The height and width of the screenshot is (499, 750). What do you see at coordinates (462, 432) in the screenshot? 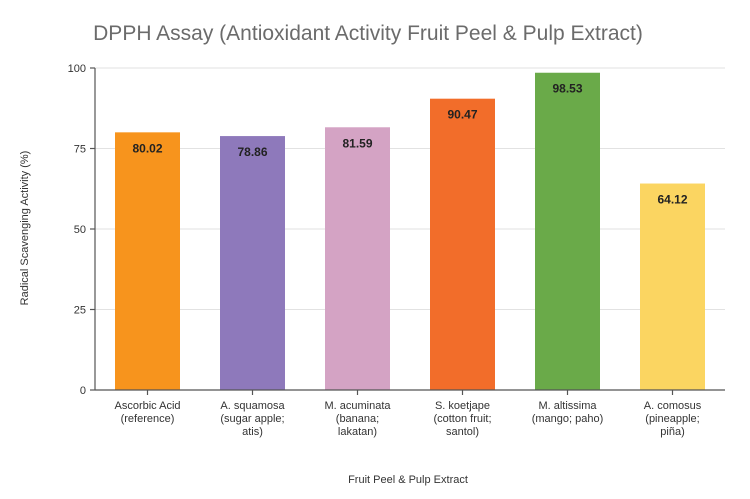
I see `x-tick-label-line: santol)` at bounding box center [462, 432].